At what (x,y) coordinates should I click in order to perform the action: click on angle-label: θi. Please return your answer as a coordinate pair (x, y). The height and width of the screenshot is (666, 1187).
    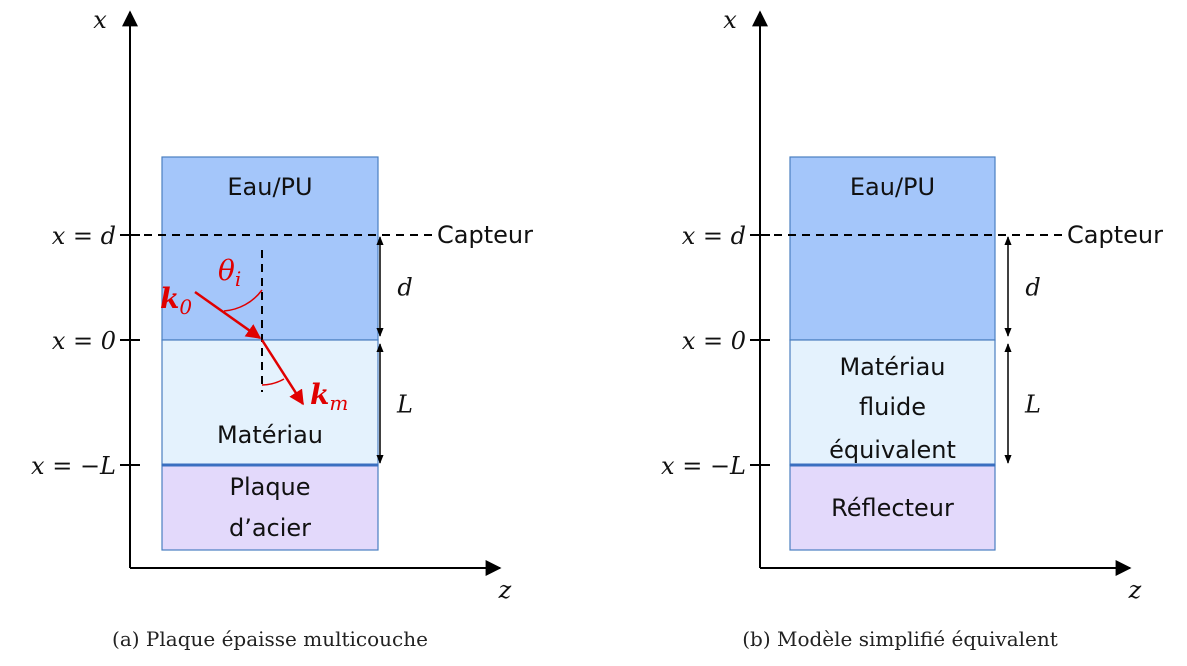
    Looking at the image, I should click on (229, 272).